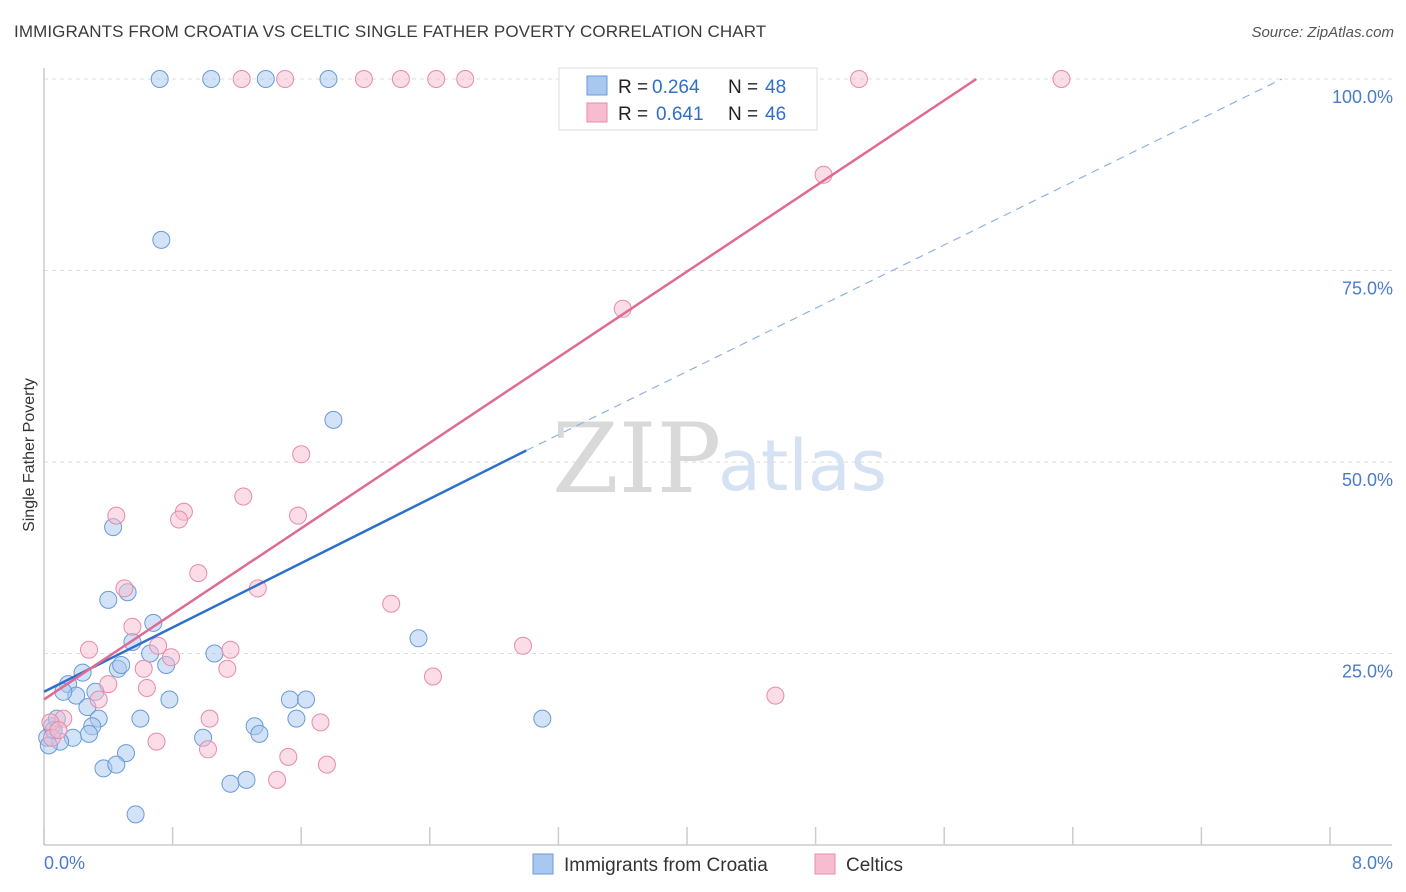 The image size is (1406, 892). I want to click on watermark: ZIP atlas, so click(719, 459).